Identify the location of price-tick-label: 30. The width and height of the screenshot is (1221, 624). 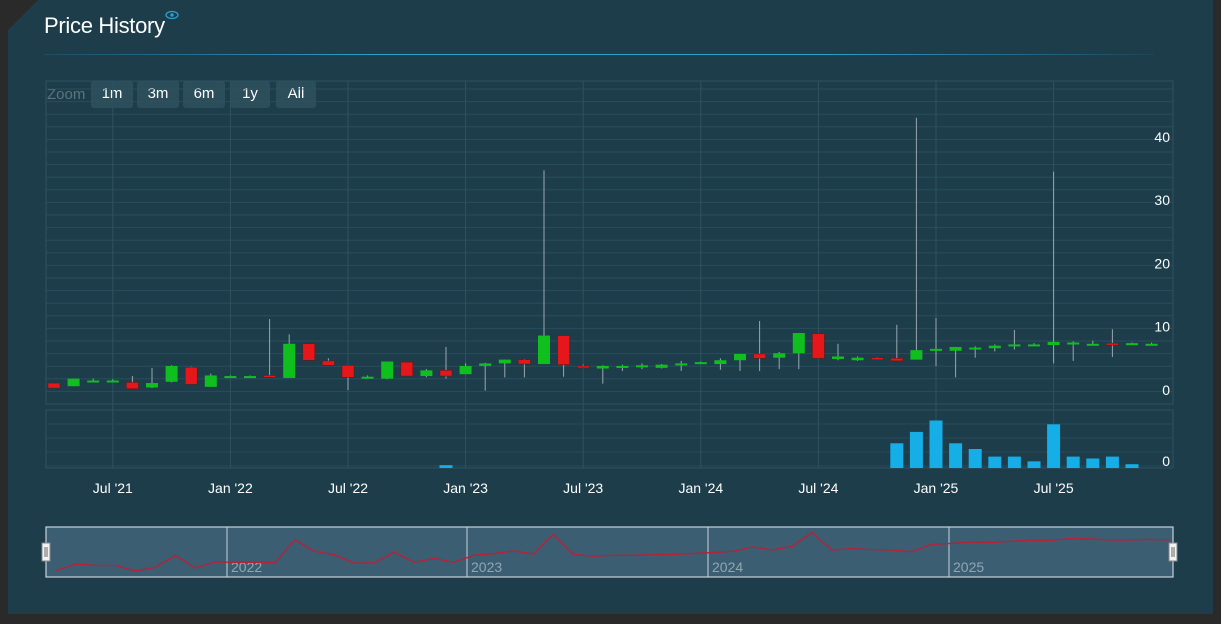
(1162, 200).